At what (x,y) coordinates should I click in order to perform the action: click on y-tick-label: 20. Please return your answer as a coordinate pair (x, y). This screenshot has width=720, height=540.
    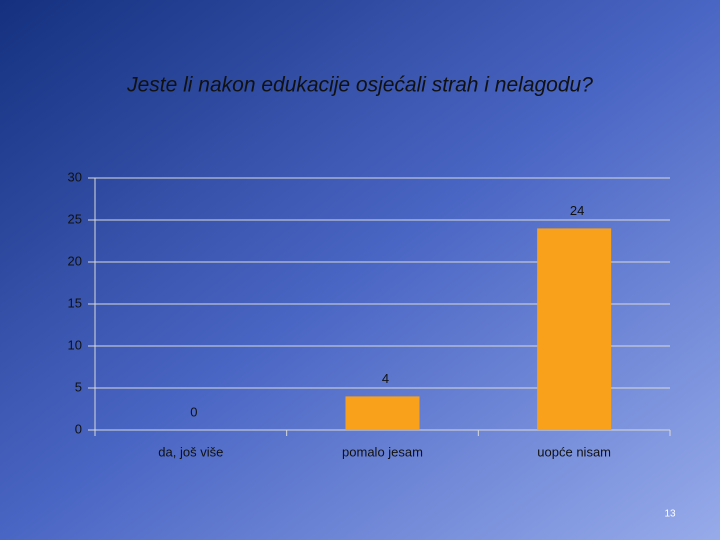
    Looking at the image, I should click on (75, 260).